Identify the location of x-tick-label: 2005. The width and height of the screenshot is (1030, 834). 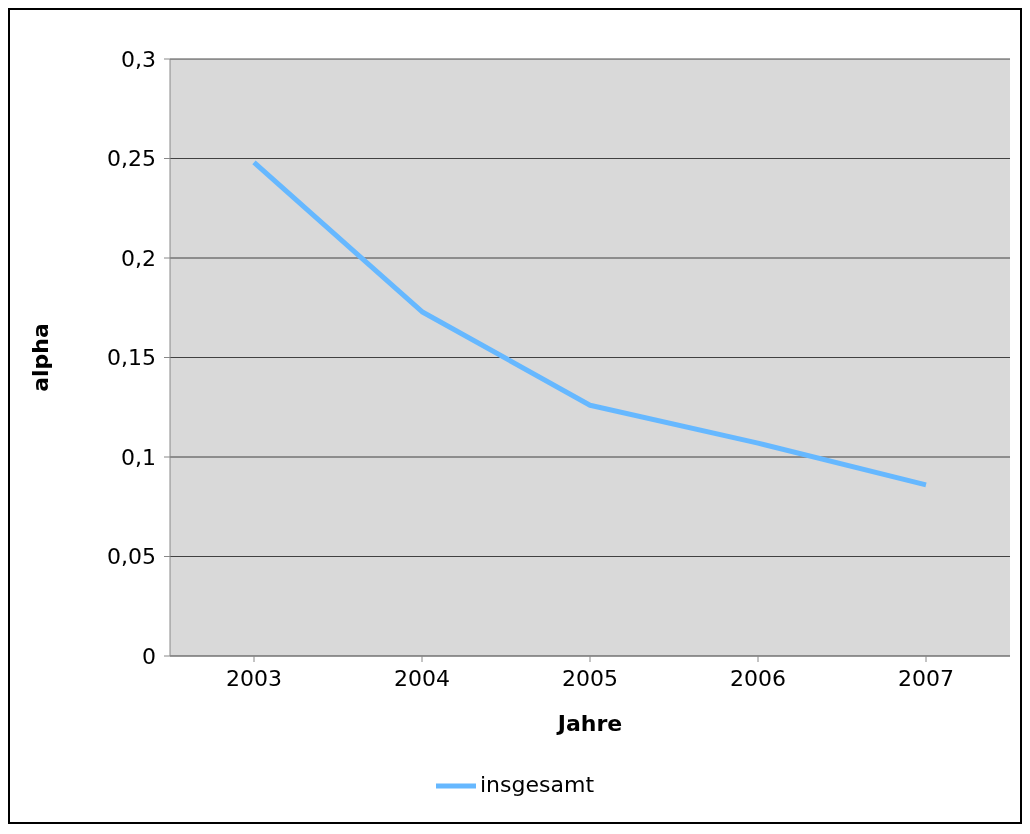
(590, 678).